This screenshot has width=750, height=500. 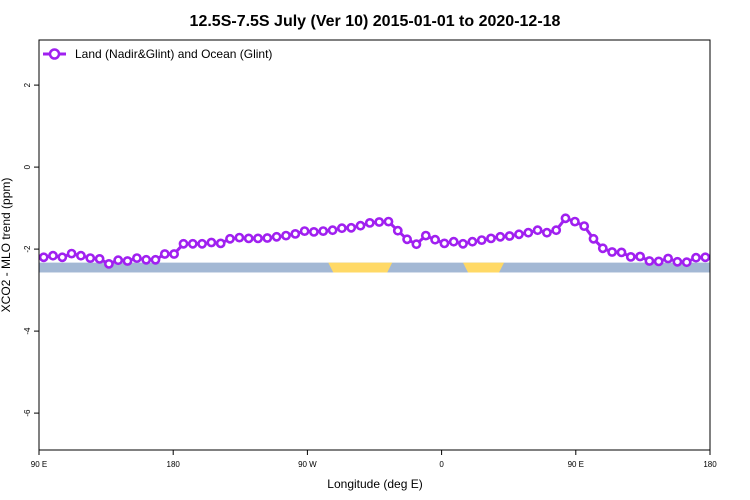 What do you see at coordinates (374, 459) in the screenshot?
I see `x-axis: 90 E 180 90 W 0 90 E 180` at bounding box center [374, 459].